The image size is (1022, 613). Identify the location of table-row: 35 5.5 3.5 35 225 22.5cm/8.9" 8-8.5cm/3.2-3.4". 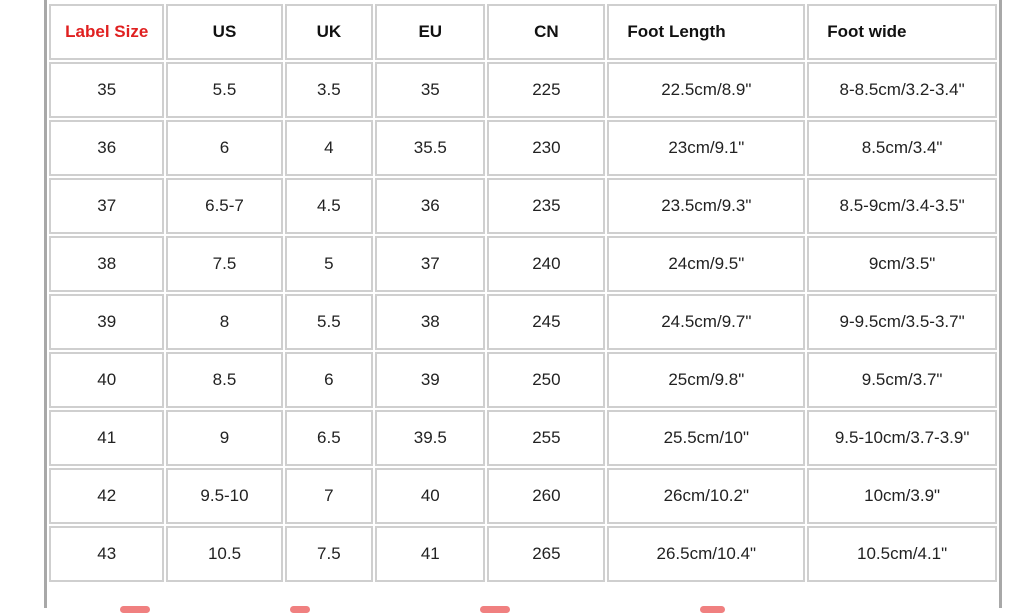
(523, 90).